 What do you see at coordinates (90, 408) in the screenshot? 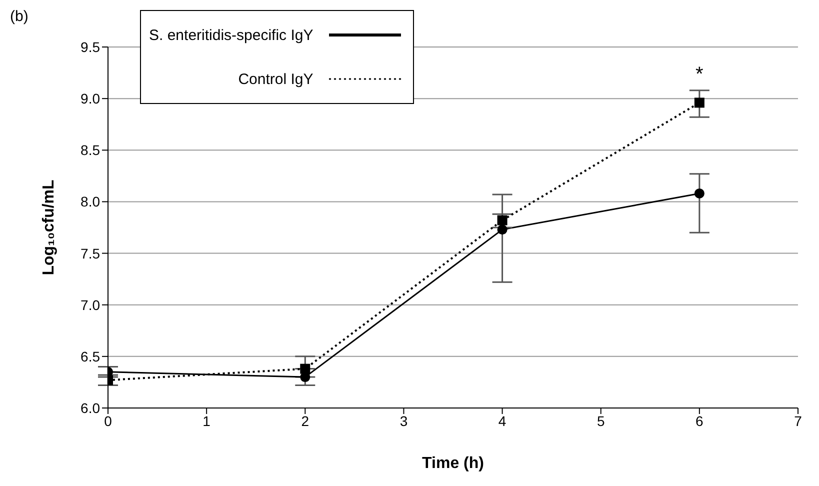
I see `y-tick-label: 6.0` at bounding box center [90, 408].